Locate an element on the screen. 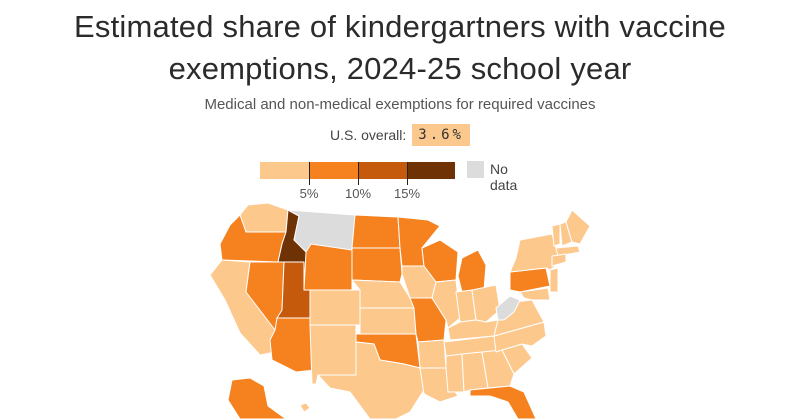  state-tx is located at coordinates (371, 380).